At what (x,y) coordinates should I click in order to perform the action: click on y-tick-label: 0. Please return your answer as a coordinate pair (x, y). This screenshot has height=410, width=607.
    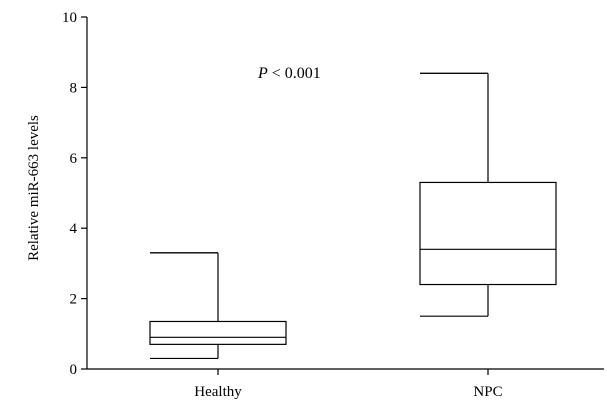
    Looking at the image, I should click on (74, 370).